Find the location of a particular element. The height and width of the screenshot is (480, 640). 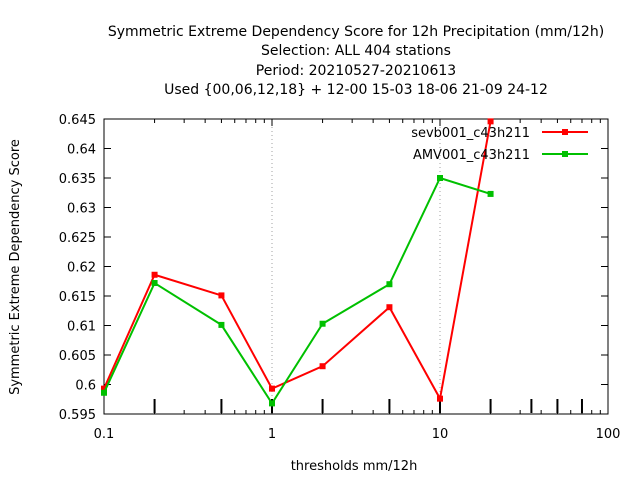

x-tick-label-2: 10 is located at coordinates (440, 434).